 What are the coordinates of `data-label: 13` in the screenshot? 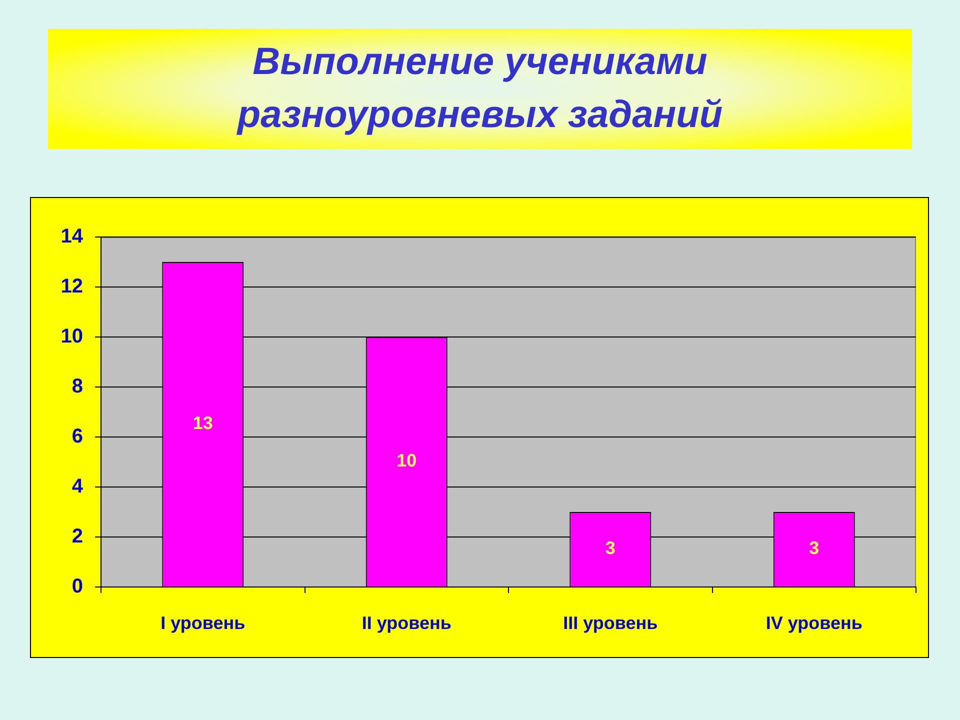 It's located at (202, 423).